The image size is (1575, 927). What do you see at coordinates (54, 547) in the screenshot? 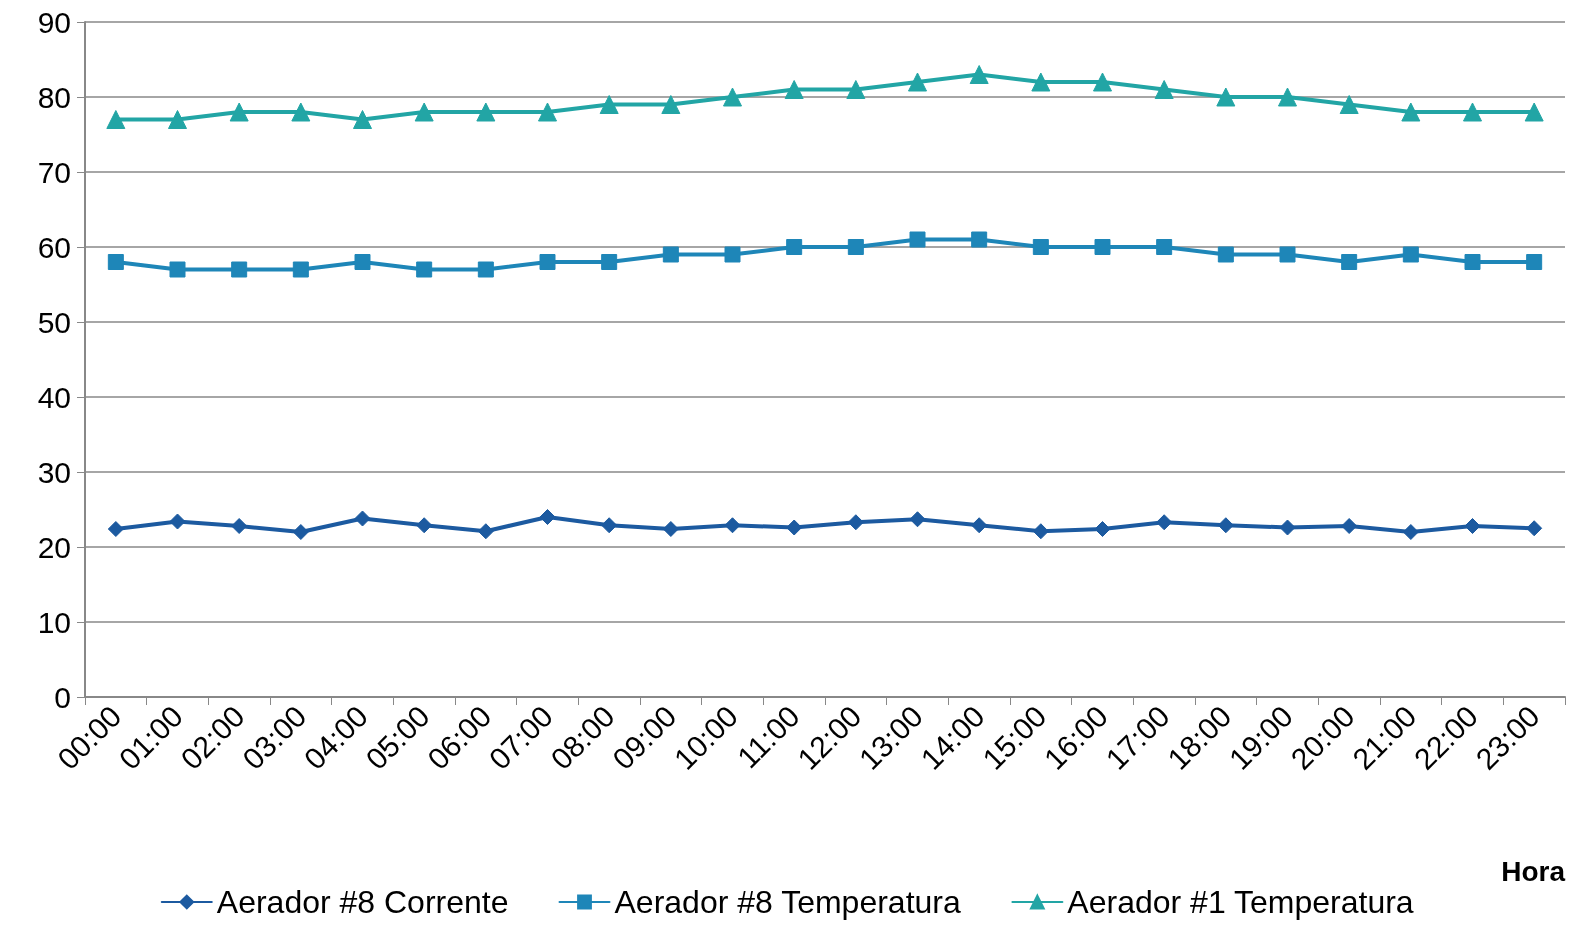
I see `y-tick-label: 20` at bounding box center [54, 547].